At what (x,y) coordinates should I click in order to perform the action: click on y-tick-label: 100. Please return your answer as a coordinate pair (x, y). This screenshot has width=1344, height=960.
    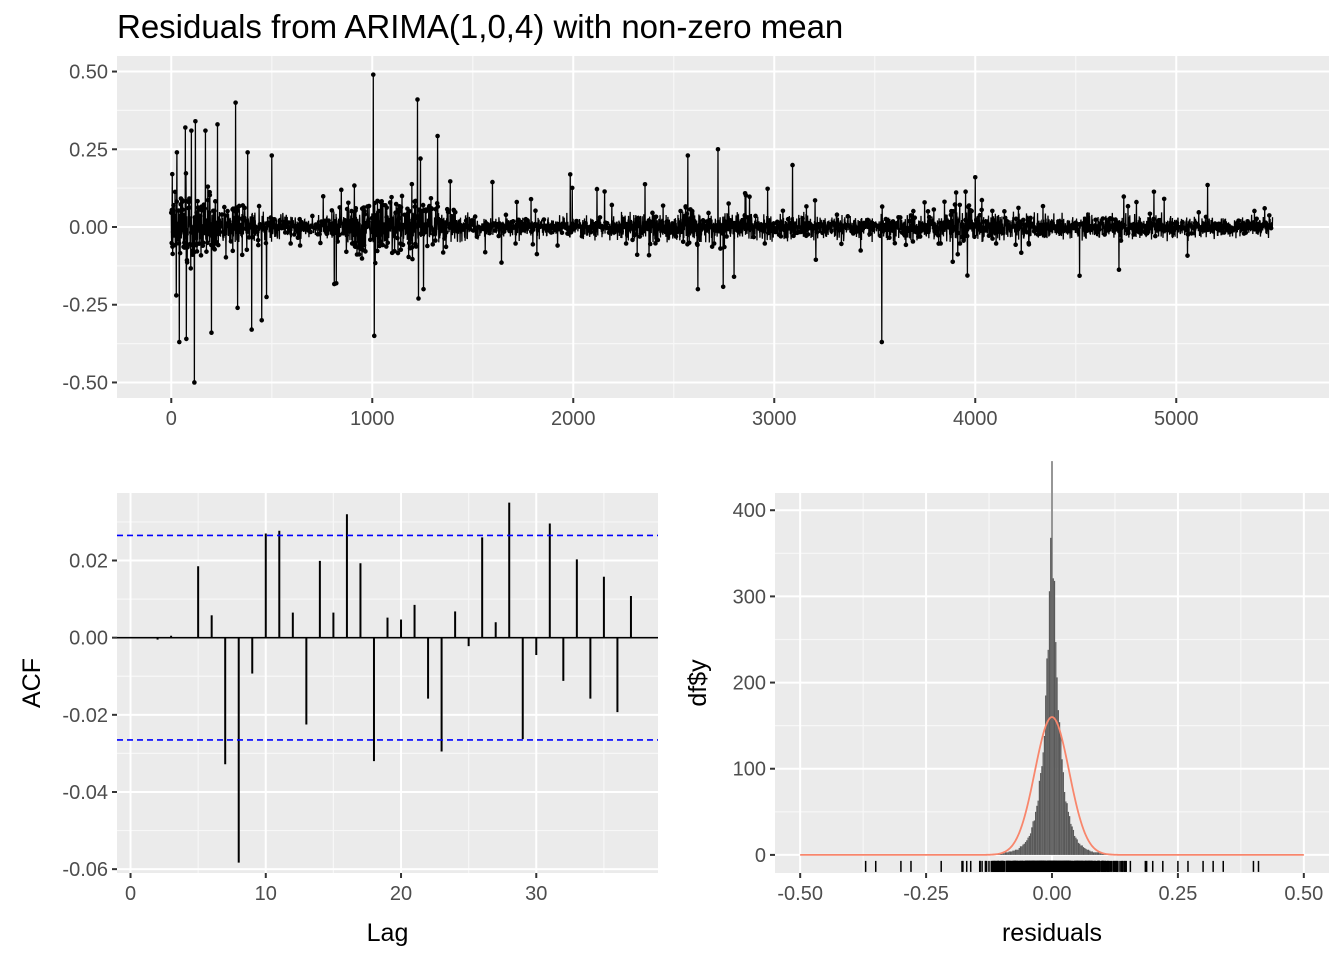
    Looking at the image, I should click on (749, 770).